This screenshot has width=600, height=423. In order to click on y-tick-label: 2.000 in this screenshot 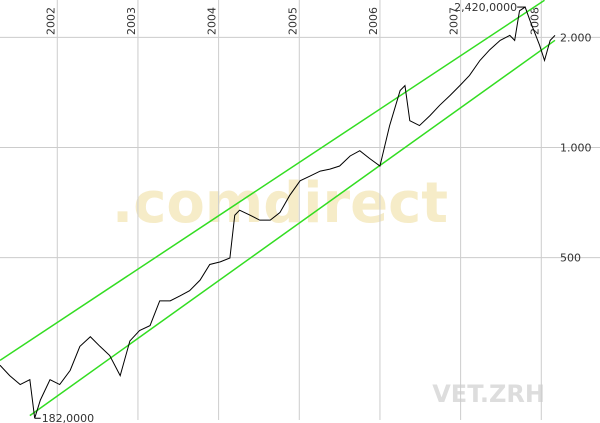, I will do `click(576, 37)`.